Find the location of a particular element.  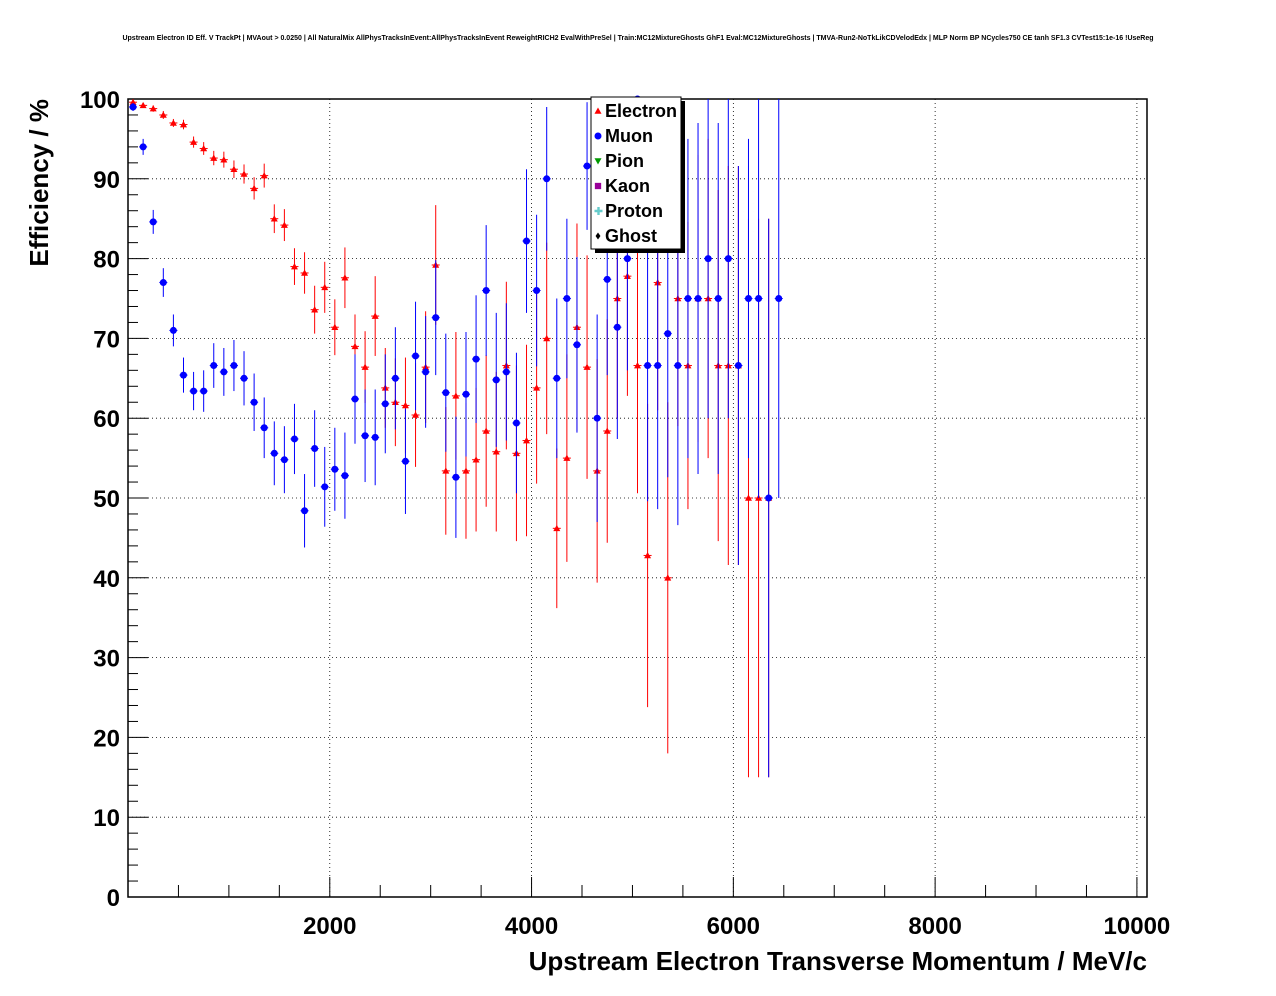

y-tick-label: 70 is located at coordinates (106, 339).